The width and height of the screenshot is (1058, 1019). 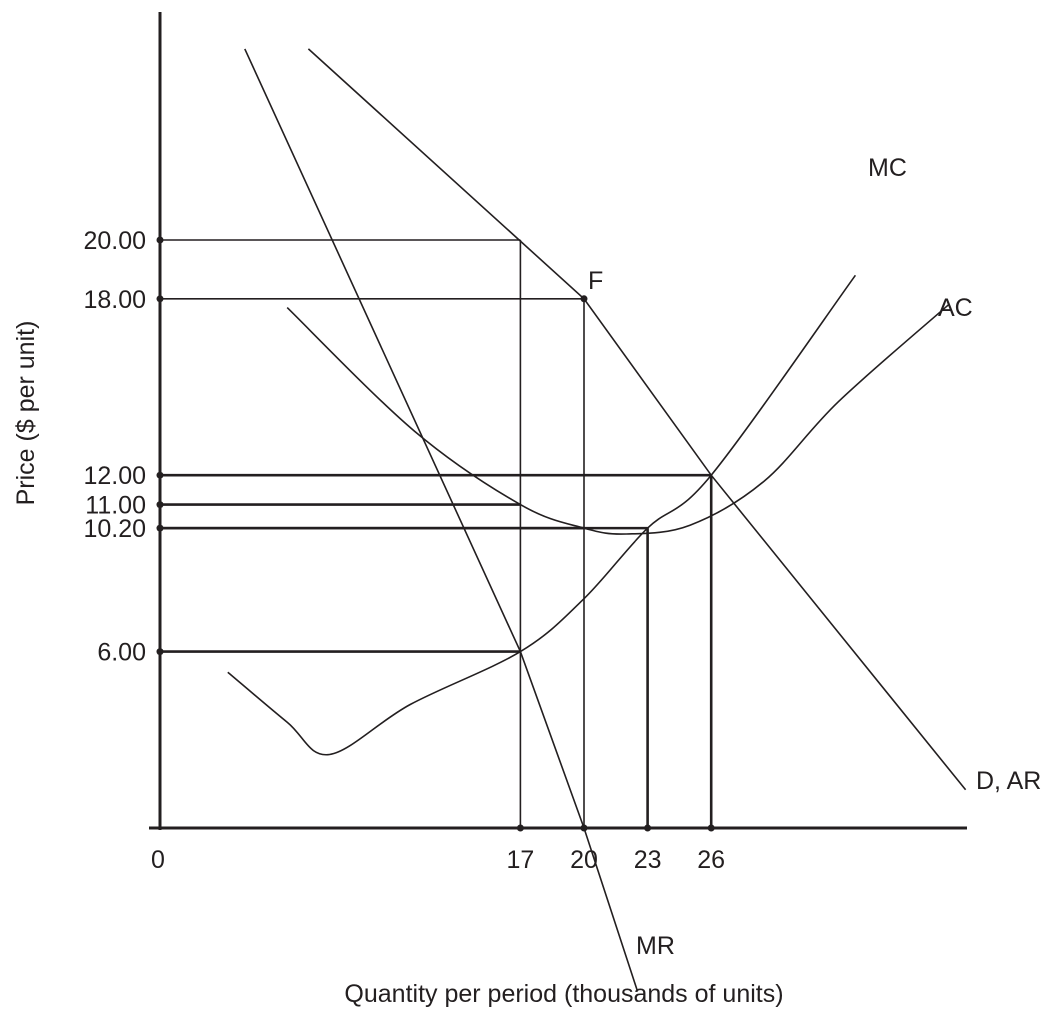 I want to click on origin-label: 0, so click(x=158, y=860).